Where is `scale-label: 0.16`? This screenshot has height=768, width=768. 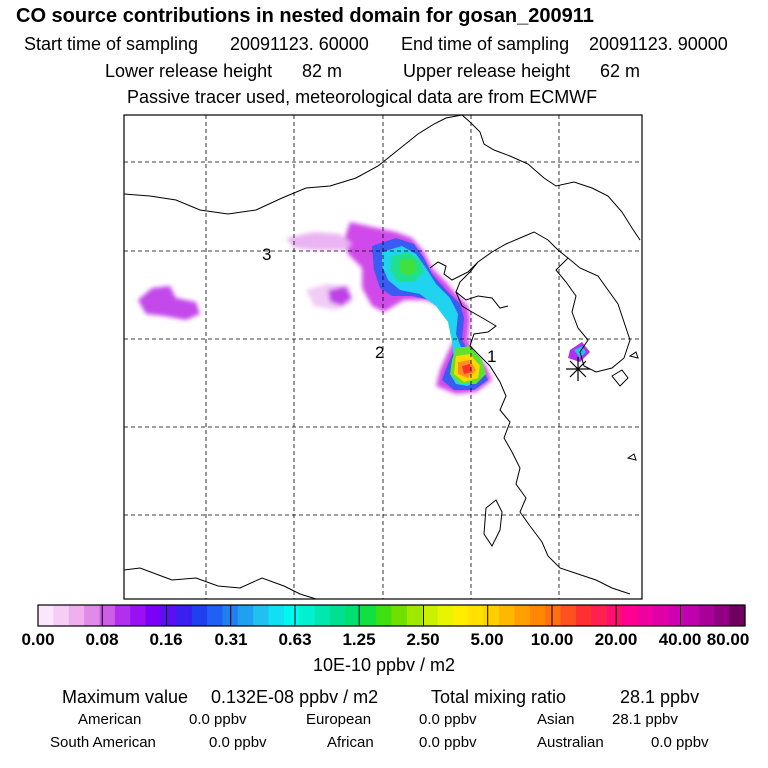 scale-label: 0.16 is located at coordinates (166, 639).